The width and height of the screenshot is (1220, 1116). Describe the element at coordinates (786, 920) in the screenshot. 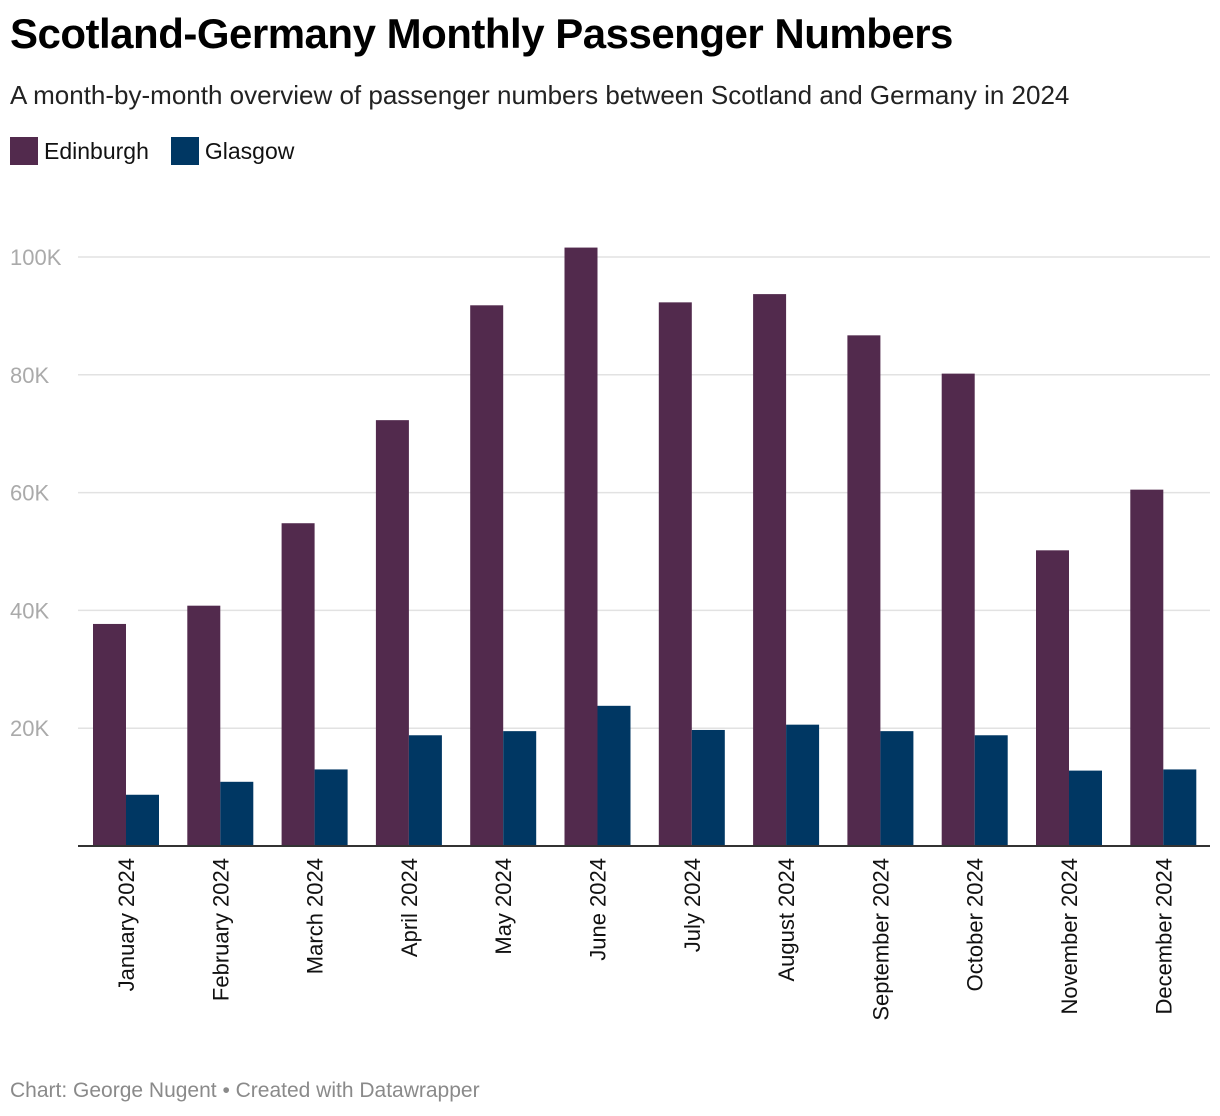

I see `x-tick-label: August 2024` at that location.